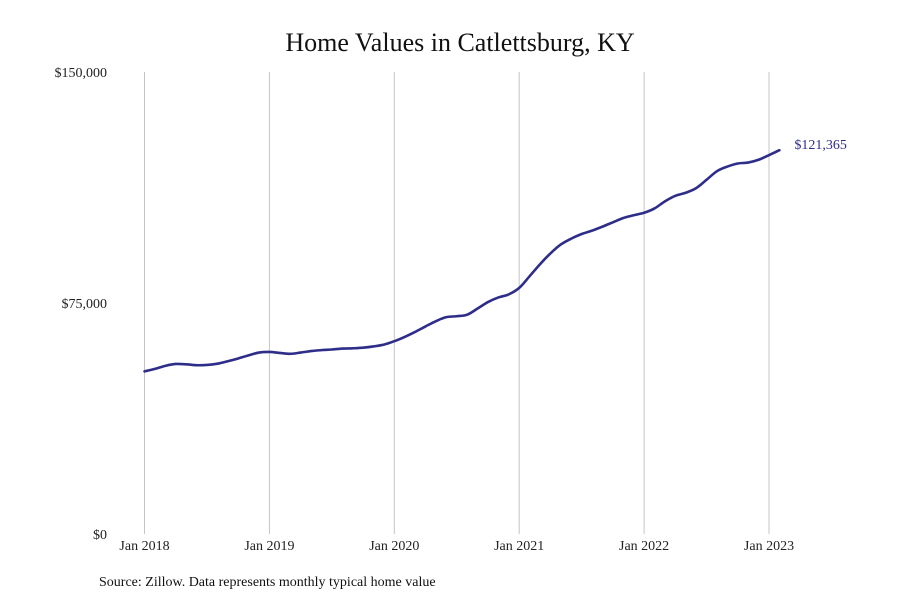 This screenshot has width=900, height=600. I want to click on chart-title: Home Values in Catlettsburg, KY, so click(460, 42).